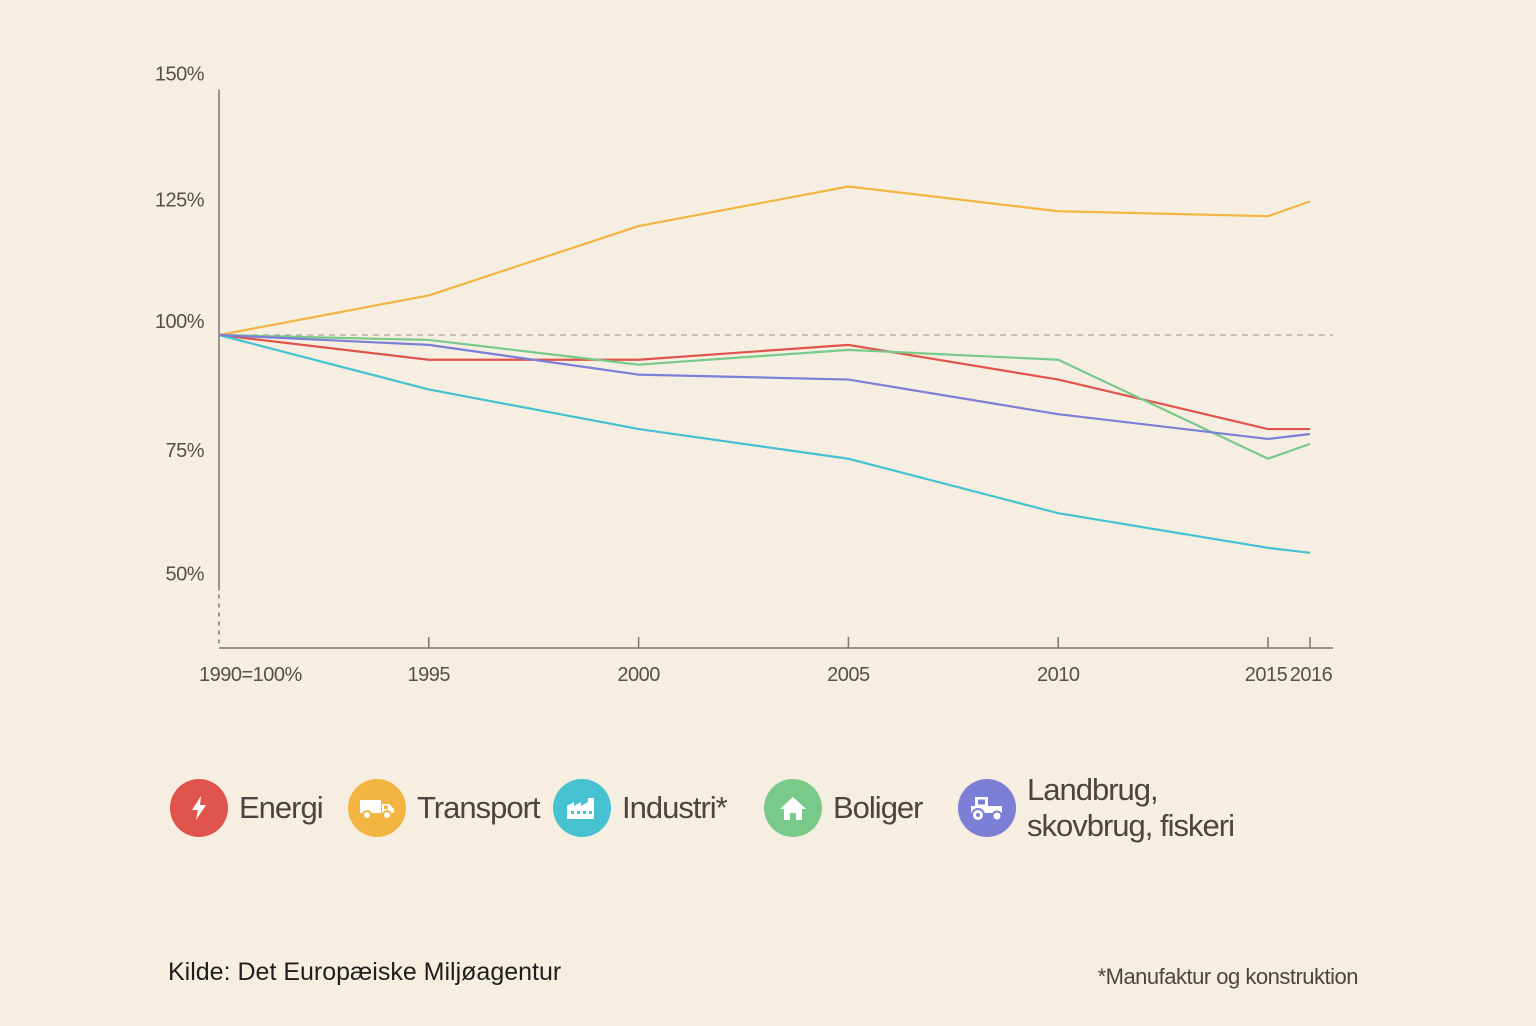 This screenshot has height=1026, width=1536. What do you see at coordinates (582, 808) in the screenshot?
I see `factory-icon` at bounding box center [582, 808].